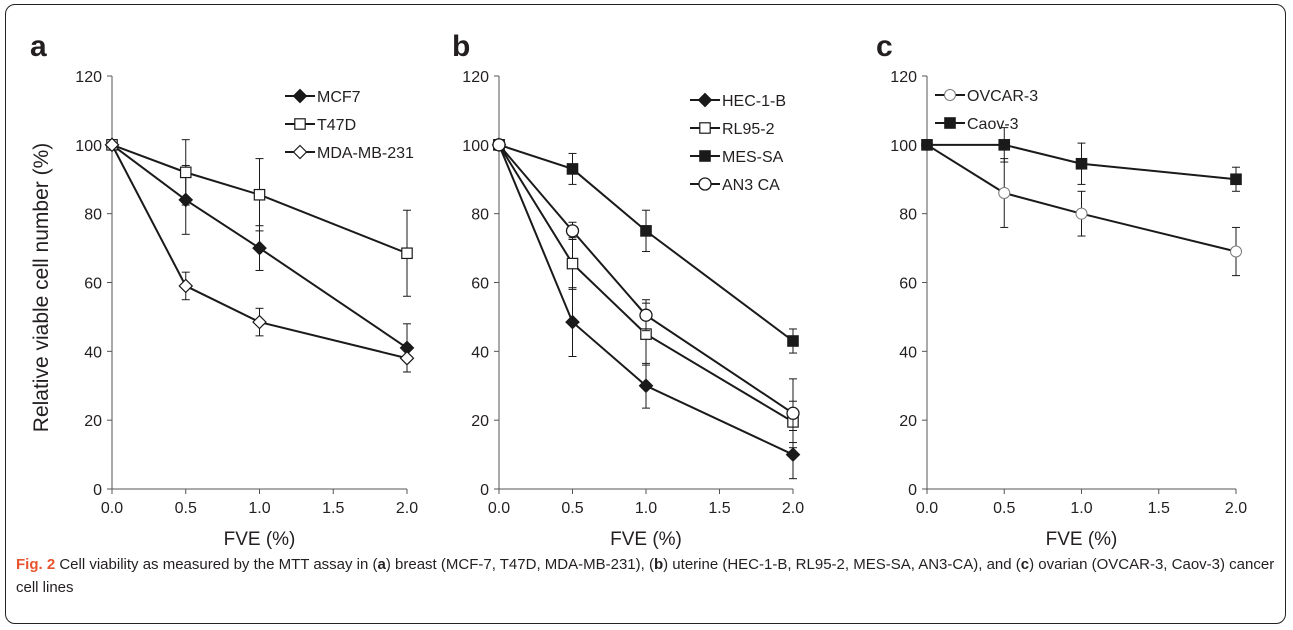 The height and width of the screenshot is (630, 1293). Describe the element at coordinates (908, 284) in the screenshot. I see `y-tick-label: 60` at that location.